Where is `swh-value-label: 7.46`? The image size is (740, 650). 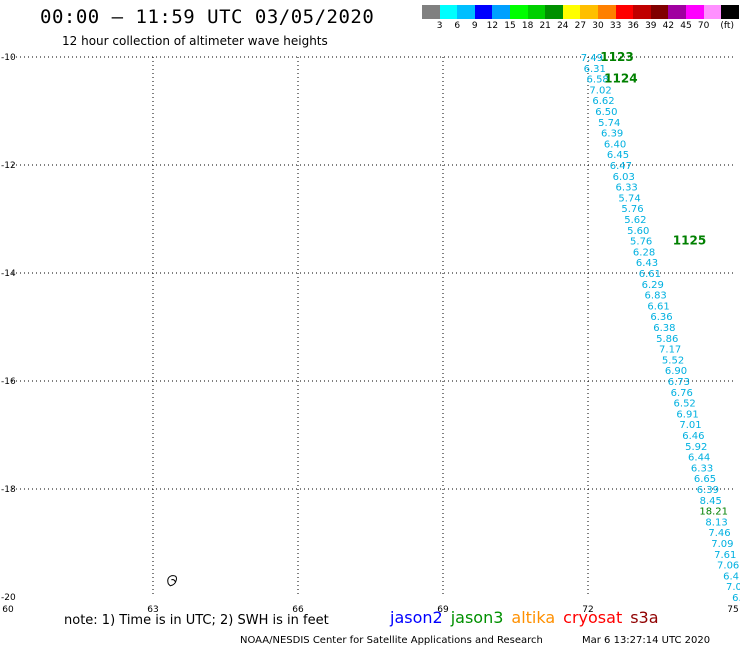 swh-value-label: 7.46 is located at coordinates (719, 533).